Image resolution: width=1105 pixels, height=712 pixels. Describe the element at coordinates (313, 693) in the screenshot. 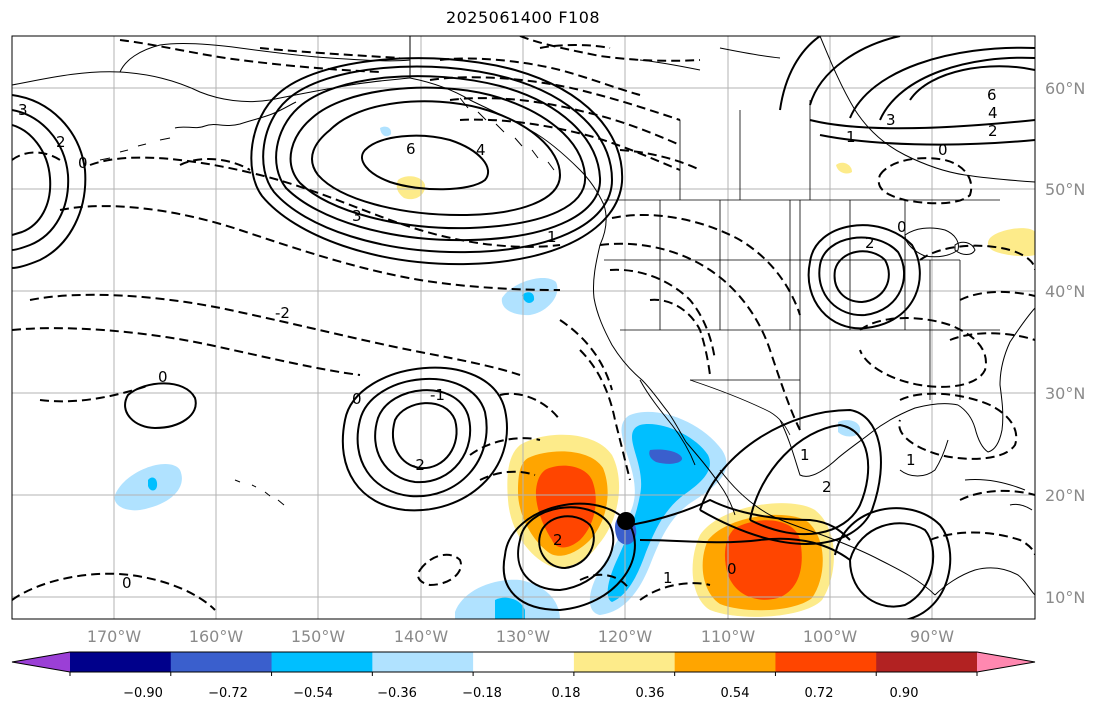

I see `colorbar-tick-label: −0.54` at that location.